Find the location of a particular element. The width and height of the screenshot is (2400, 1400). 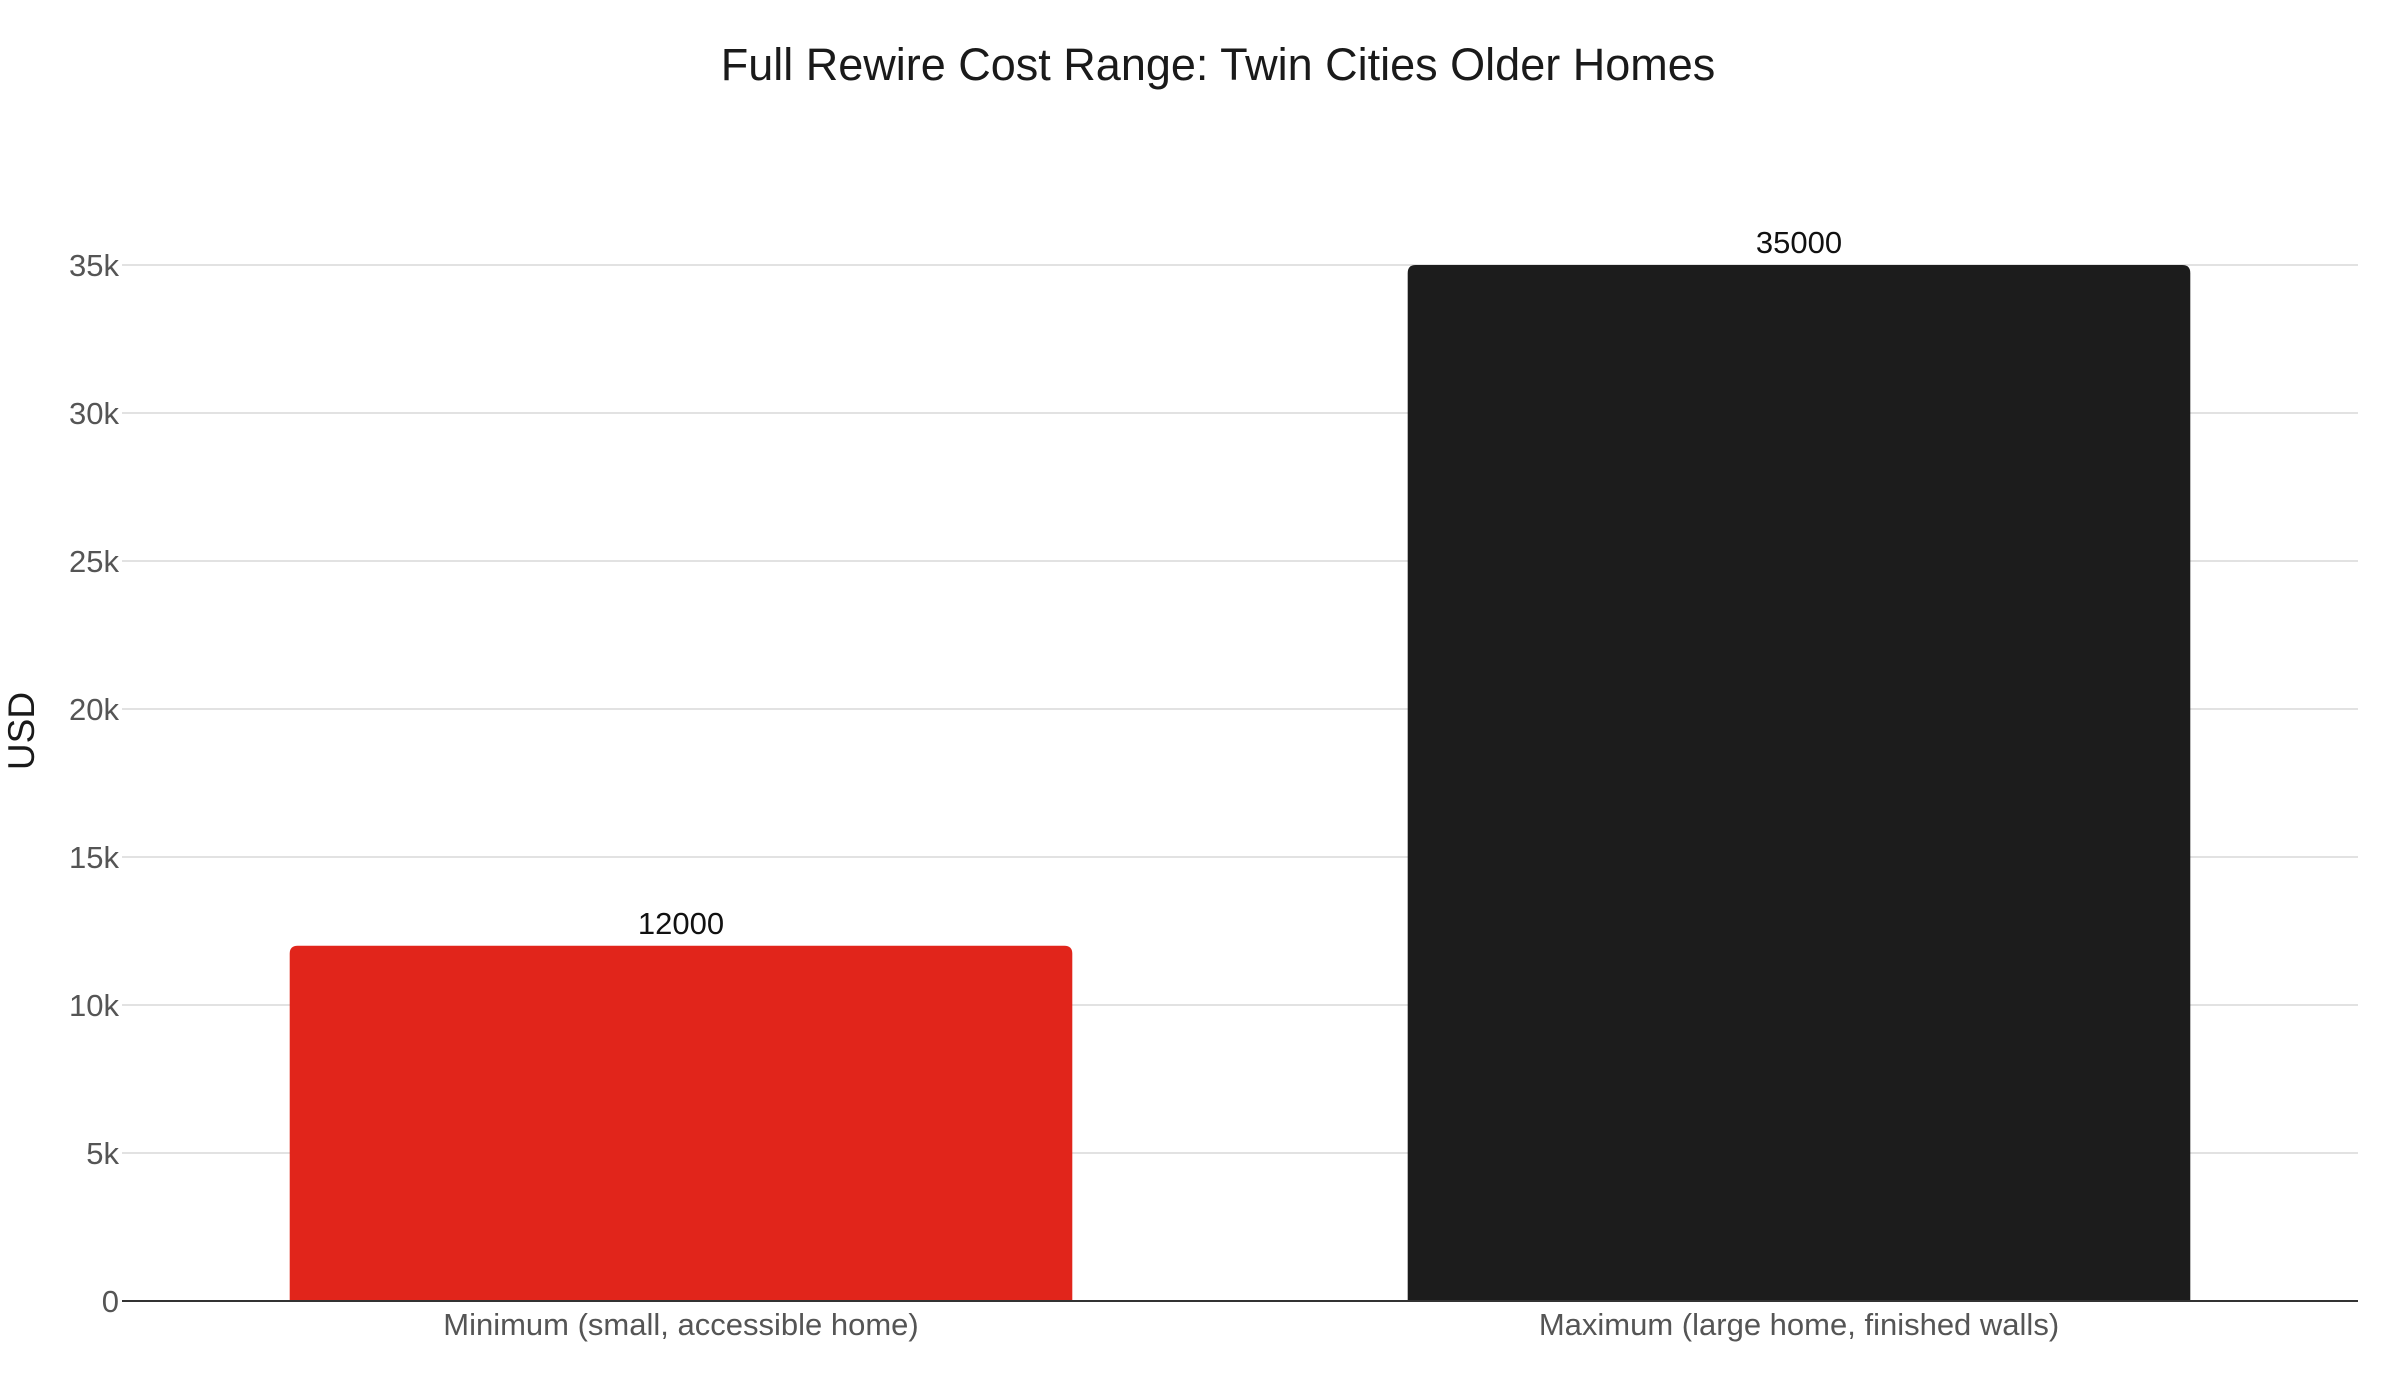

y-axis-ticks: 0 5k 10k 15k 20k 25k 30k 35k is located at coordinates (94, 783).